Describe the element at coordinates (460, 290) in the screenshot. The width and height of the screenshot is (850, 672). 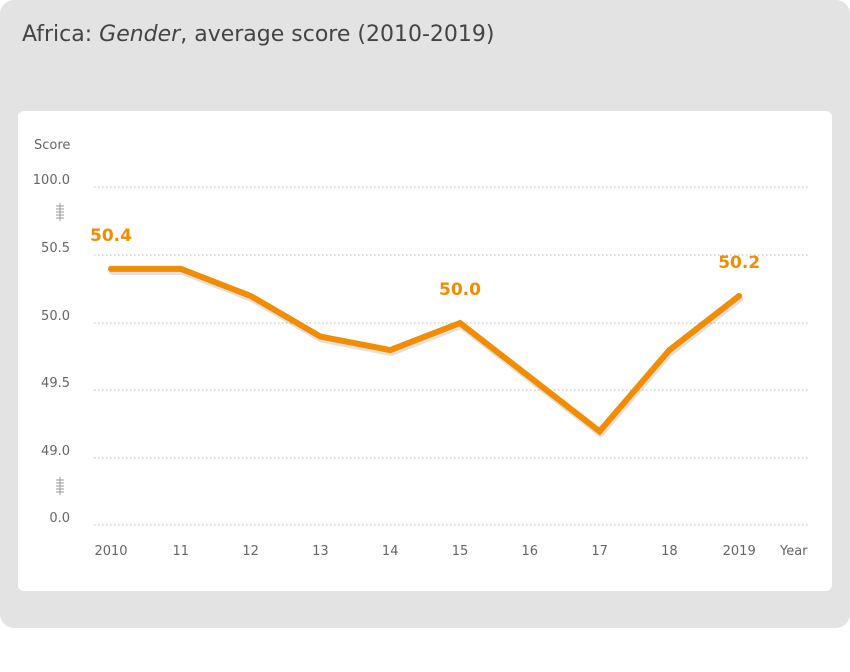
I see `data-label: 50.0` at that location.